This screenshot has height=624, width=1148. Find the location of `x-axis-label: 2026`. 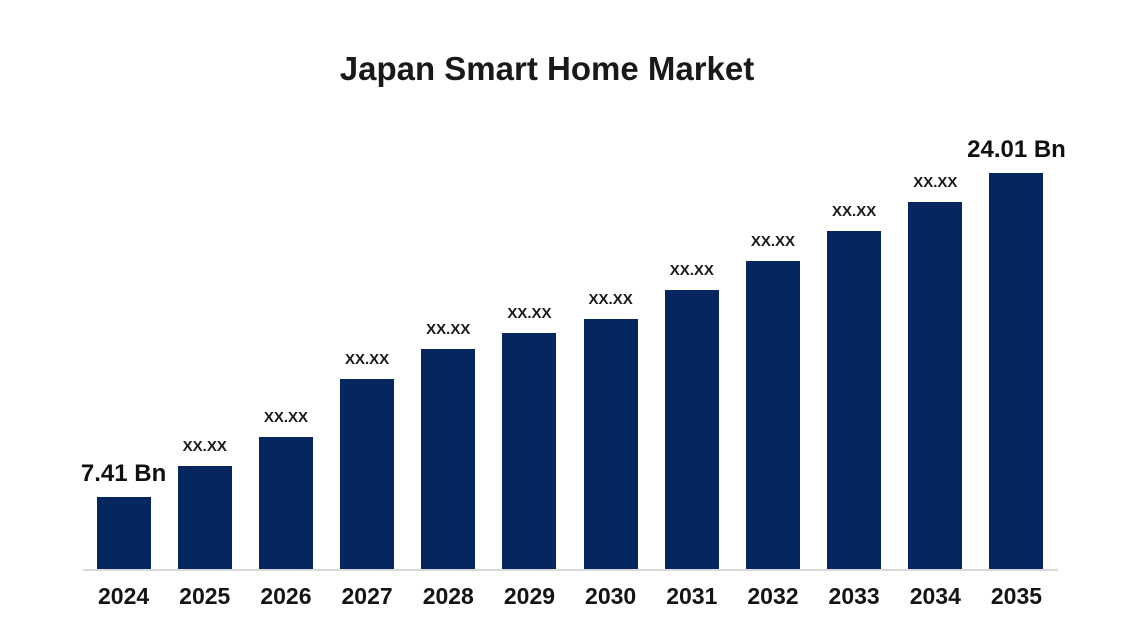

x-axis-label: 2026 is located at coordinates (286, 596).